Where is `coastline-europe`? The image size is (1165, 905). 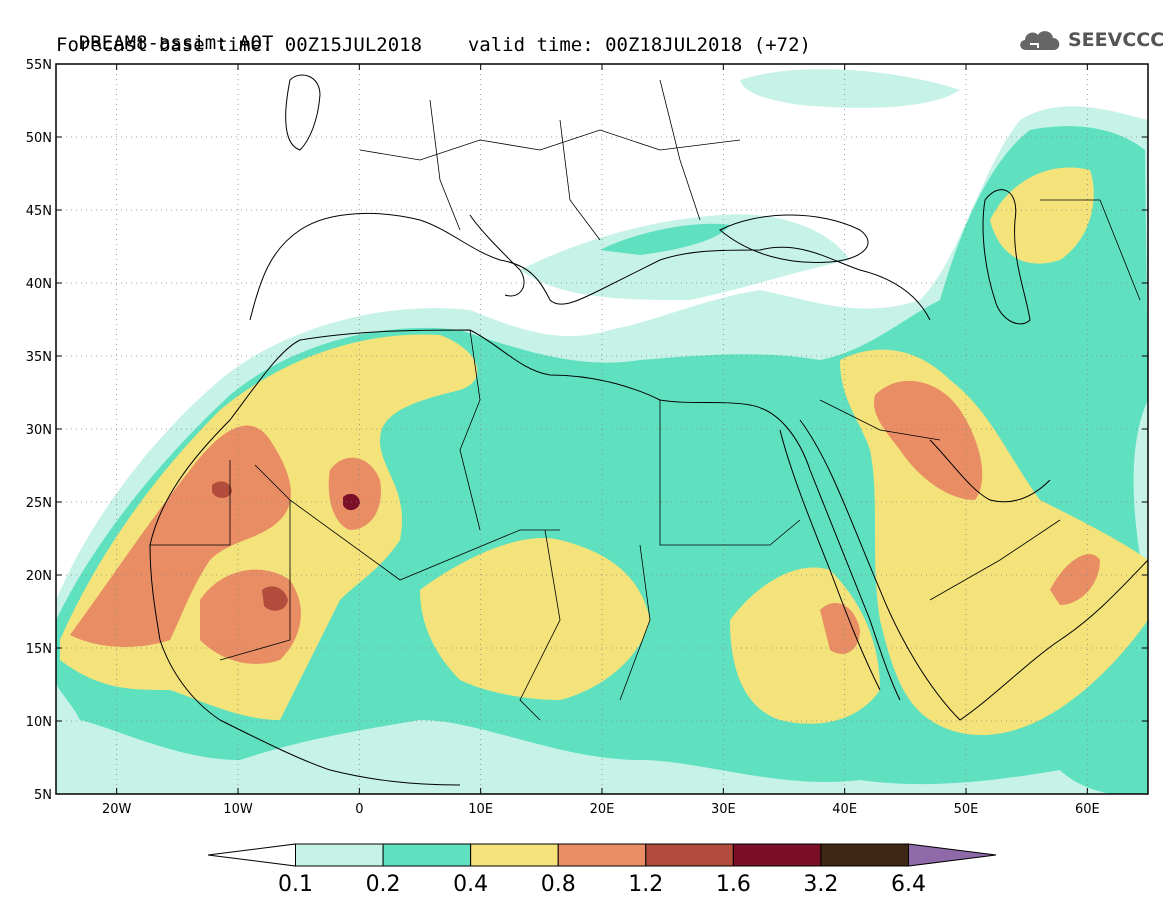
coastline-europe is located at coordinates (590, 266).